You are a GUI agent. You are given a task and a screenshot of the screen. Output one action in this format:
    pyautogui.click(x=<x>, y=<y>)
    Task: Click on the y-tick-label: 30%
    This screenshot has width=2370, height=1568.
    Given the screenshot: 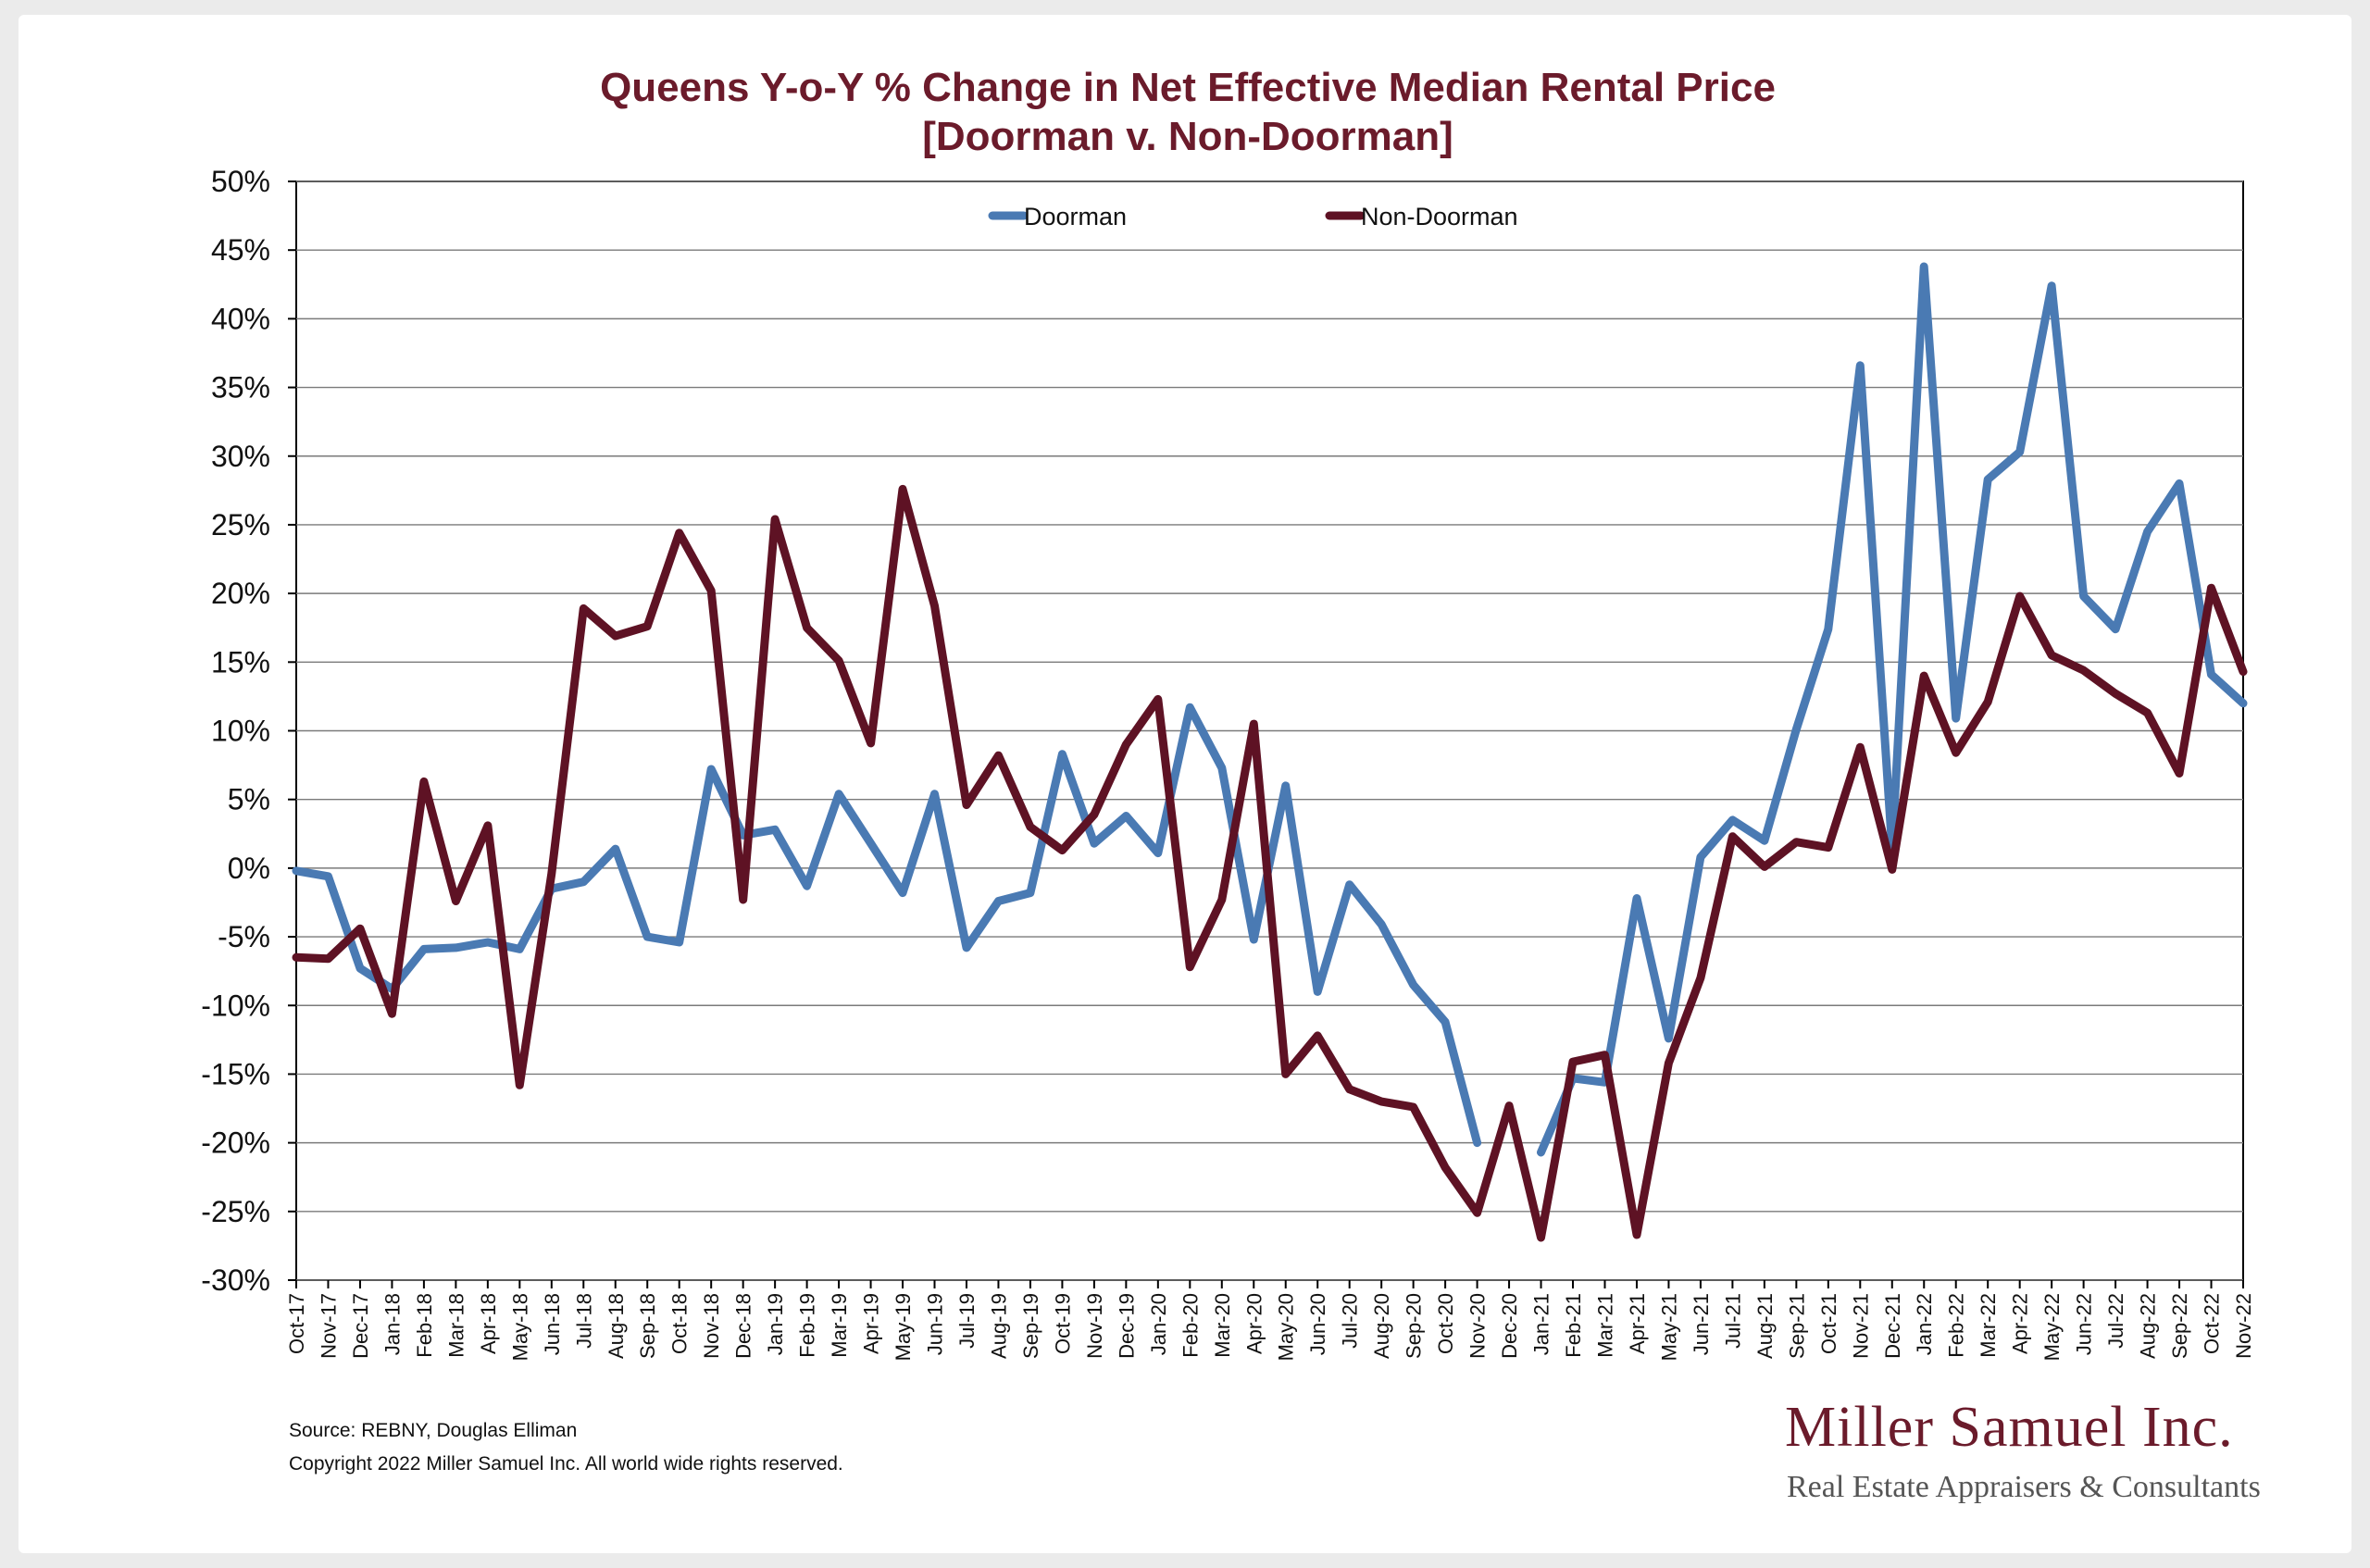 What is the action you would take?
    pyautogui.click(x=240, y=456)
    